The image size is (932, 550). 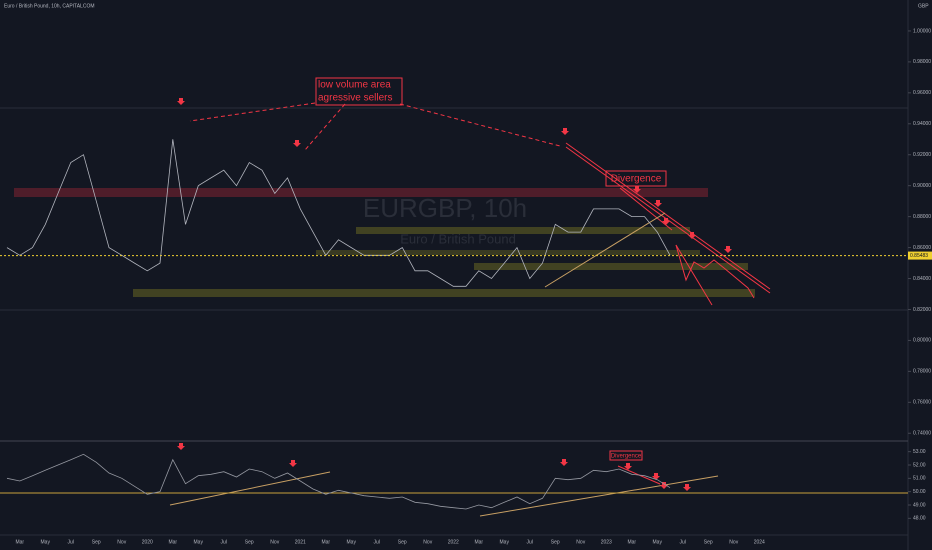 What do you see at coordinates (458, 238) in the screenshot?
I see `watermark-sub: Euro / British Pound` at bounding box center [458, 238].